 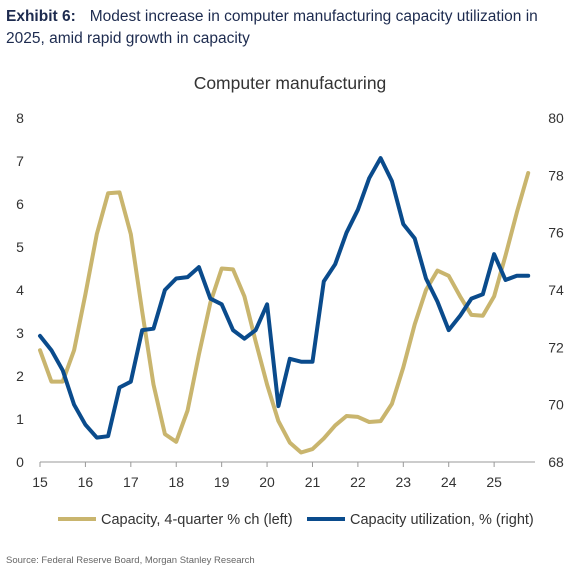 I want to click on x-tick-label: 21, so click(x=313, y=482).